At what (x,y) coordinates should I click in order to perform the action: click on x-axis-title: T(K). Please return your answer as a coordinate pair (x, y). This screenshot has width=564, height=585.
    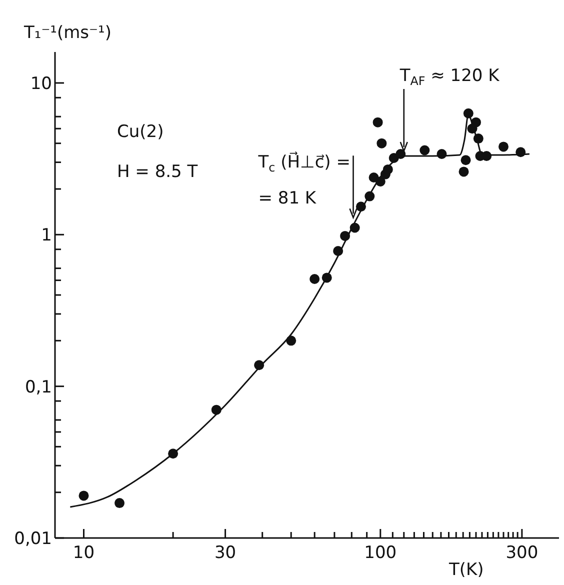
    Looking at the image, I should click on (466, 570).